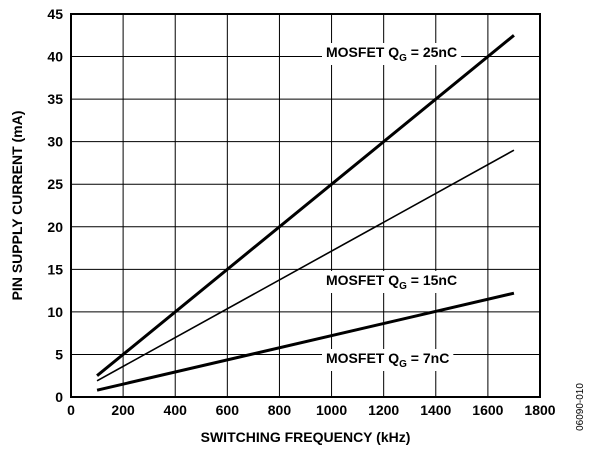  What do you see at coordinates (55, 14) in the screenshot?
I see `y-tick-label: 45` at bounding box center [55, 14].